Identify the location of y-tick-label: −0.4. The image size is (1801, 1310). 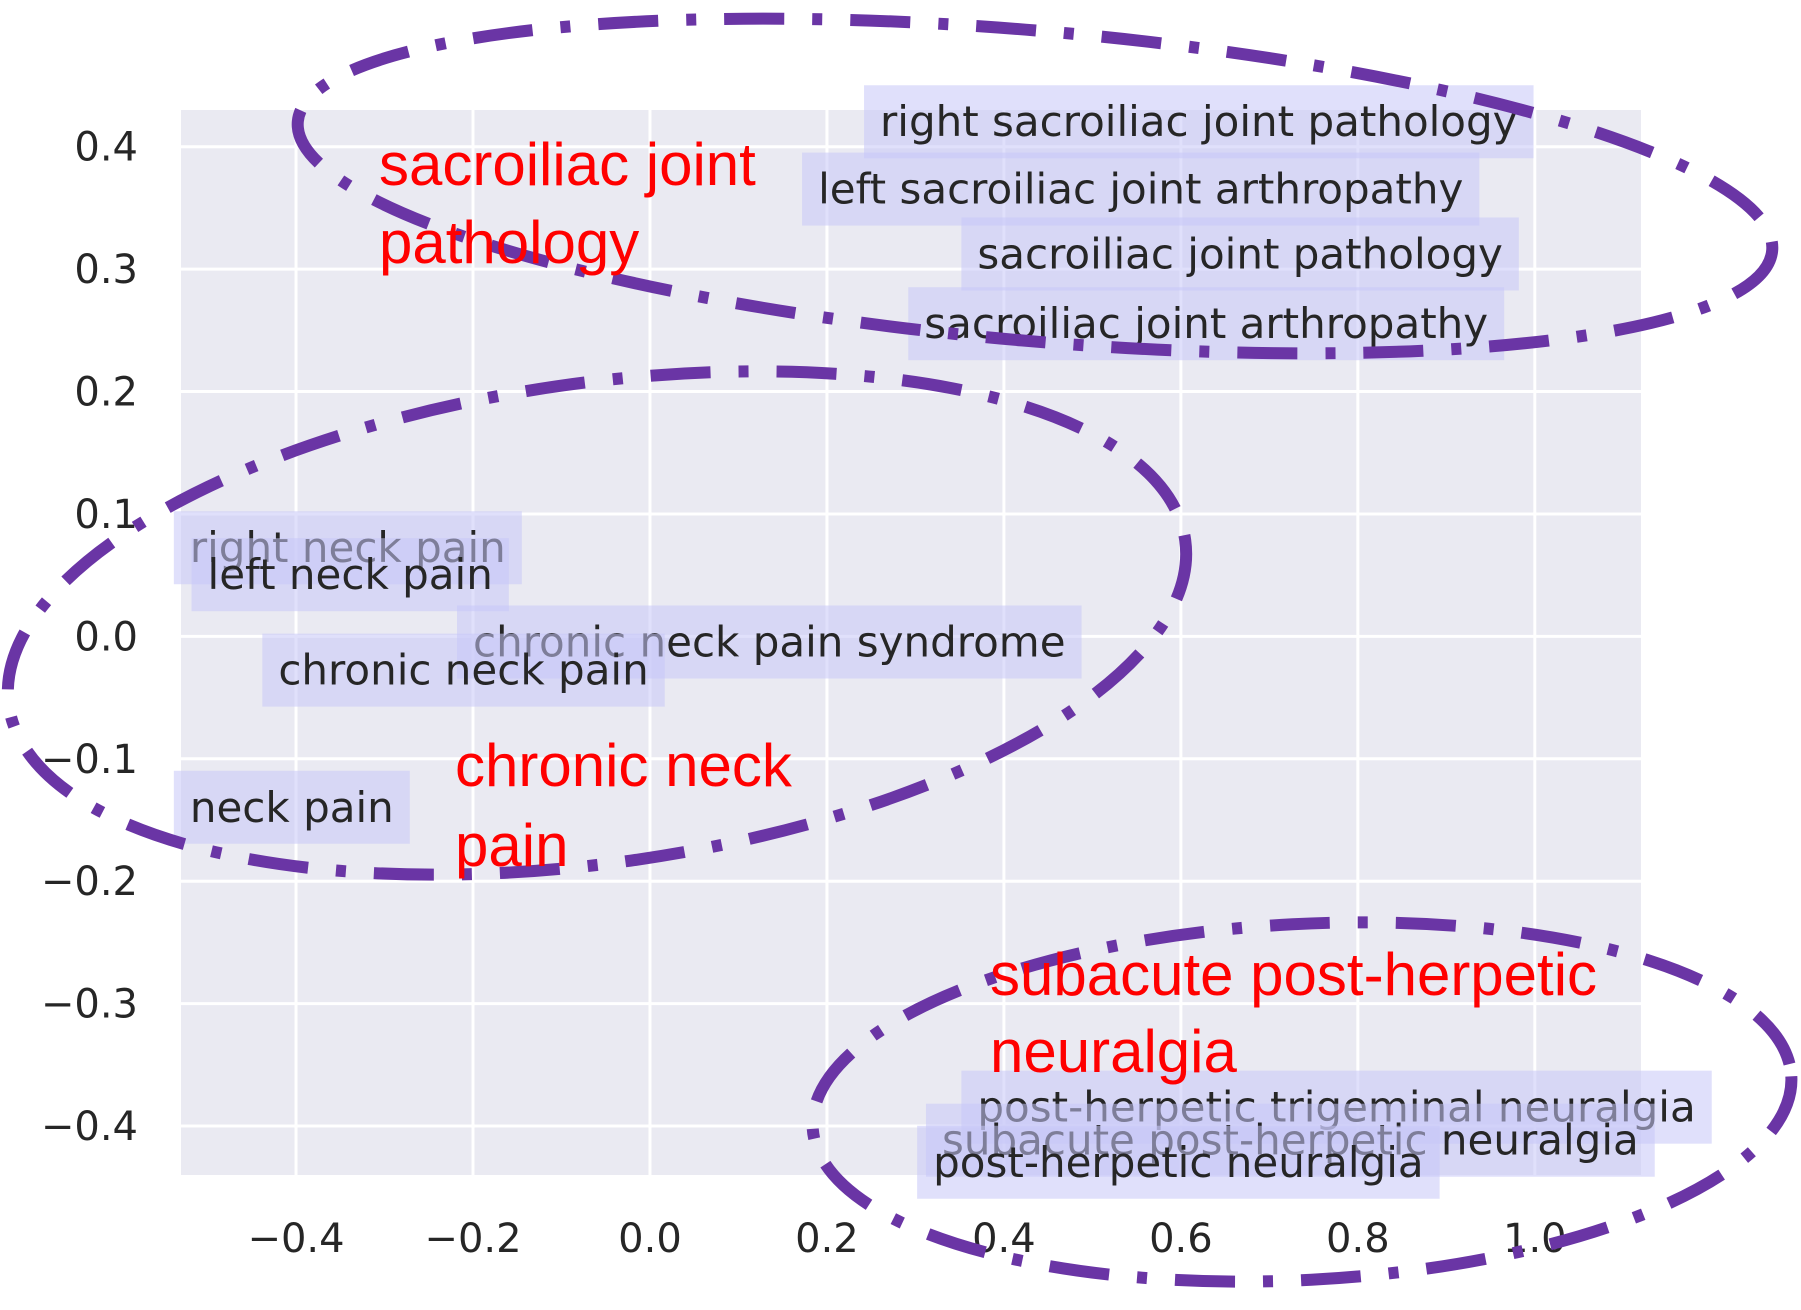
(89, 1127).